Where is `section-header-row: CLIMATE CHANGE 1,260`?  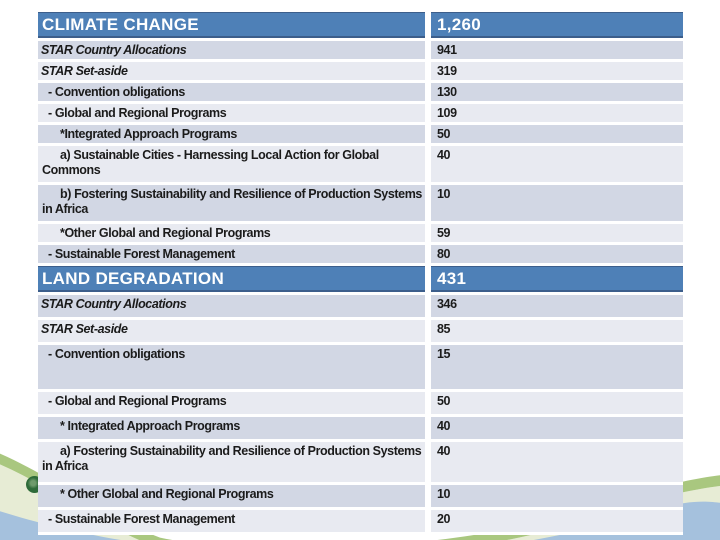
section-header-row: CLIMATE CHANGE 1,260 is located at coordinates (360, 25).